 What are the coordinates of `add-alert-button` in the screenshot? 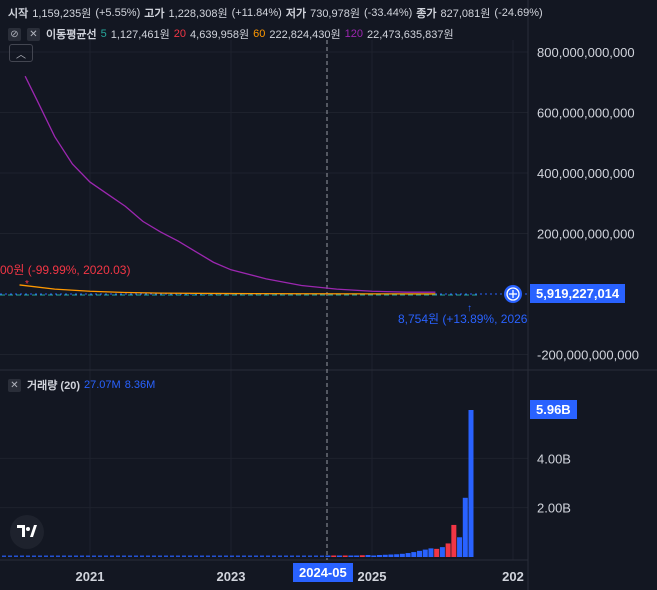 It's located at (513, 294).